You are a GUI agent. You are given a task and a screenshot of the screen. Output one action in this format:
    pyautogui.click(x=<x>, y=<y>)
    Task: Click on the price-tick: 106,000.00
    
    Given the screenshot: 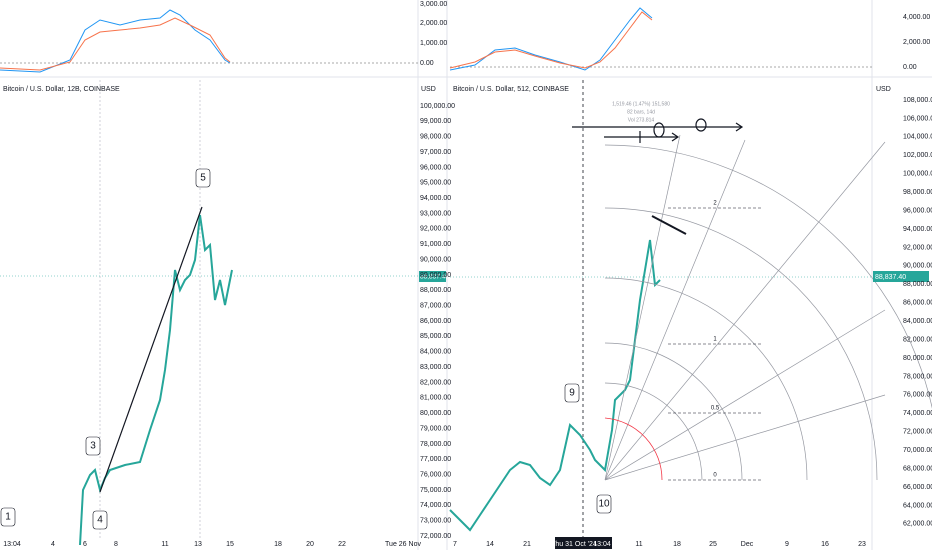 What is the action you would take?
    pyautogui.click(x=917, y=118)
    